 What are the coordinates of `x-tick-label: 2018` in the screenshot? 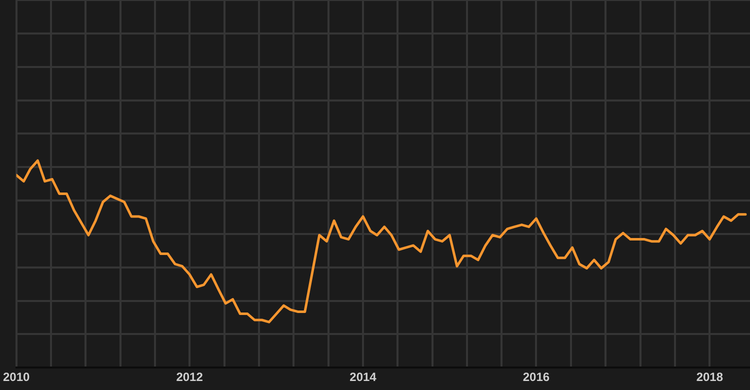 It's located at (710, 377).